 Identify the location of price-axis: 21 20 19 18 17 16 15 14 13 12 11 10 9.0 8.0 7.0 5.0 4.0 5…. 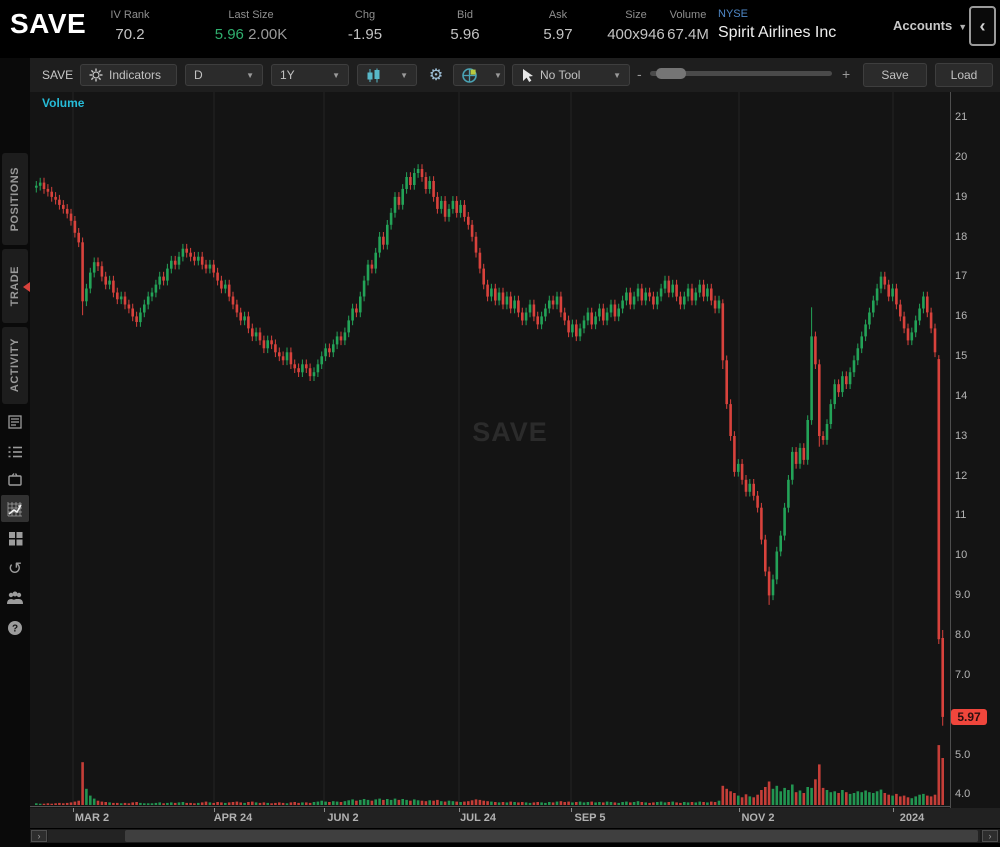
(975, 451).